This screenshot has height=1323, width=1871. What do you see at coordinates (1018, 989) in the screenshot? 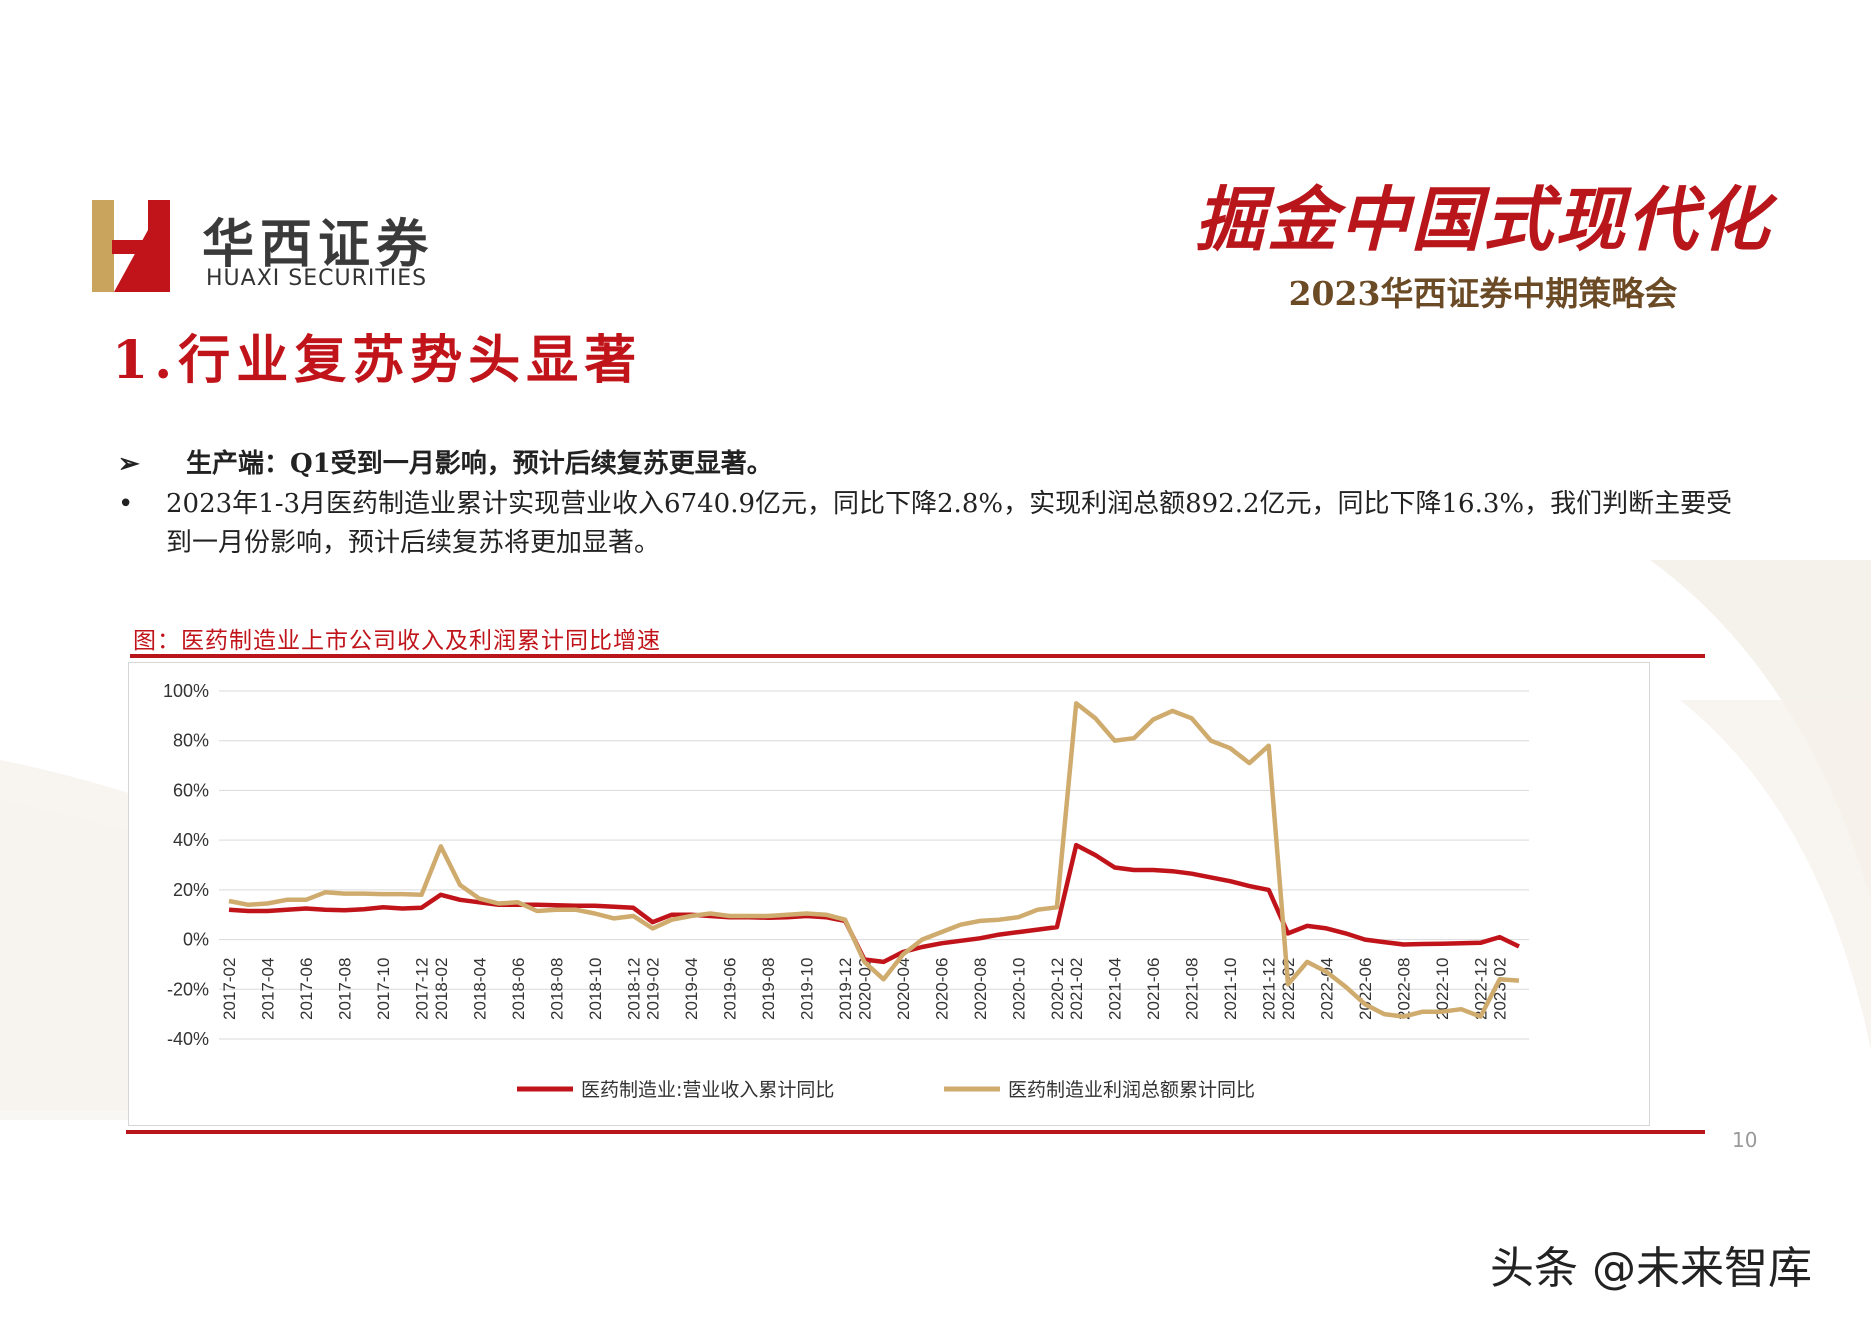
I see `x-tick-label: 2020-10` at bounding box center [1018, 989].